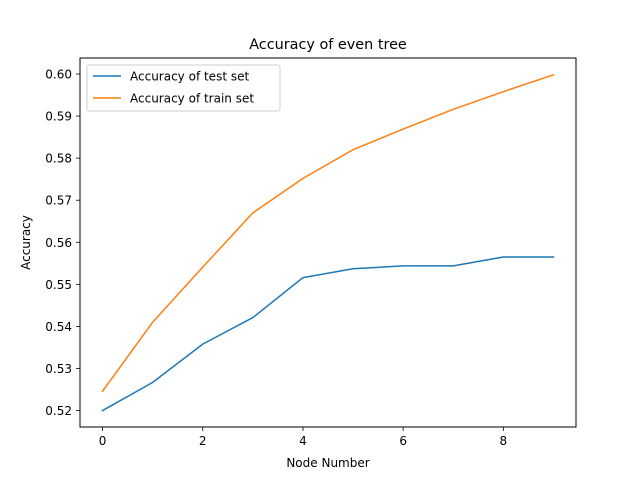 This screenshot has height=480, width=640. Describe the element at coordinates (58, 327) in the screenshot. I see `y-tick-label: 0.54` at that location.